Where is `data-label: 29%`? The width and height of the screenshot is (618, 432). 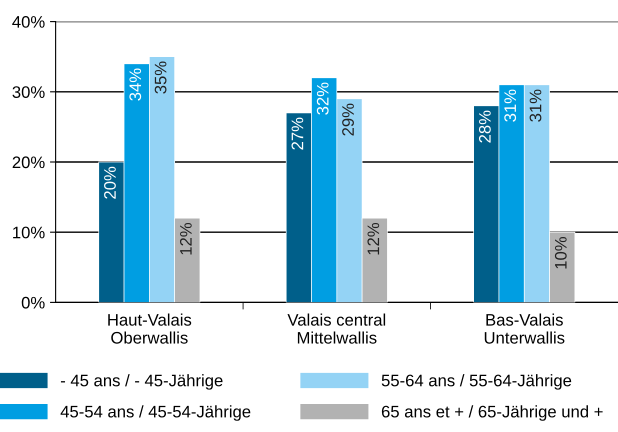
data-label: 29% is located at coordinates (348, 120).